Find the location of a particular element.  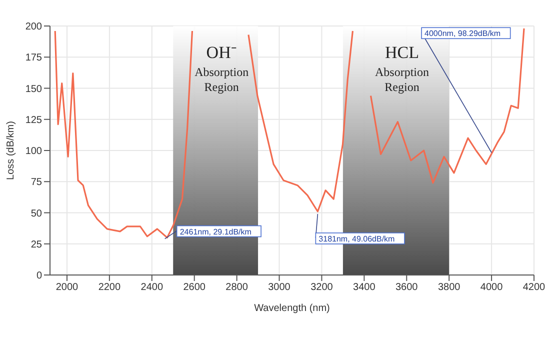

y-tick-label: 200 is located at coordinates (33, 27).